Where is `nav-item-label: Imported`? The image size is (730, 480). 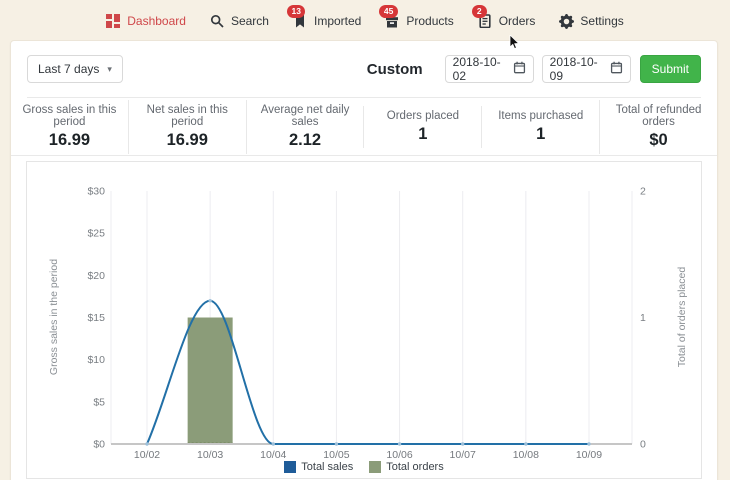 nav-item-label: Imported is located at coordinates (337, 21).